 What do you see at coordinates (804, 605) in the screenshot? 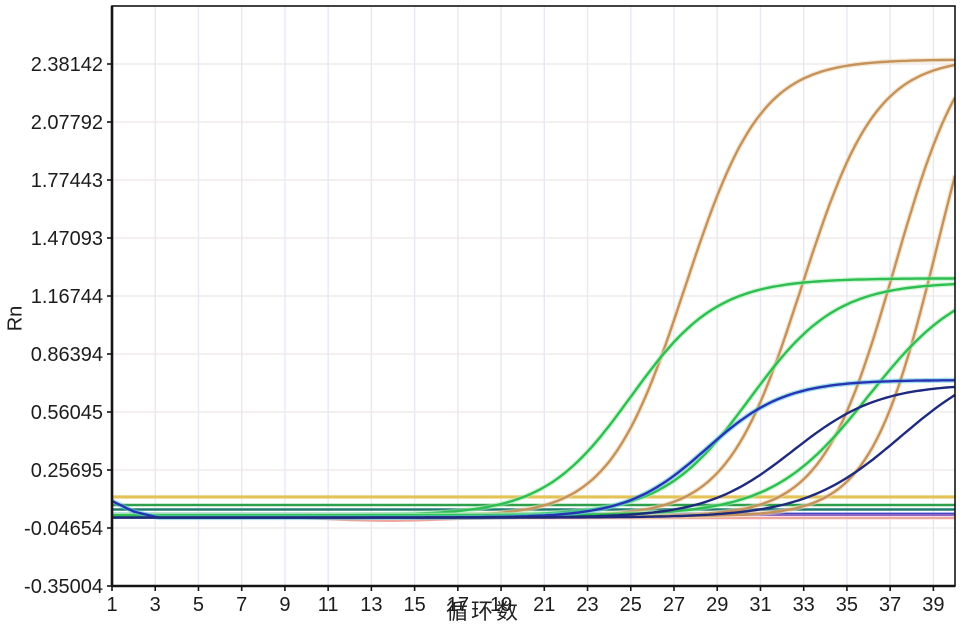
I see `x-tick-label: 33` at bounding box center [804, 605].